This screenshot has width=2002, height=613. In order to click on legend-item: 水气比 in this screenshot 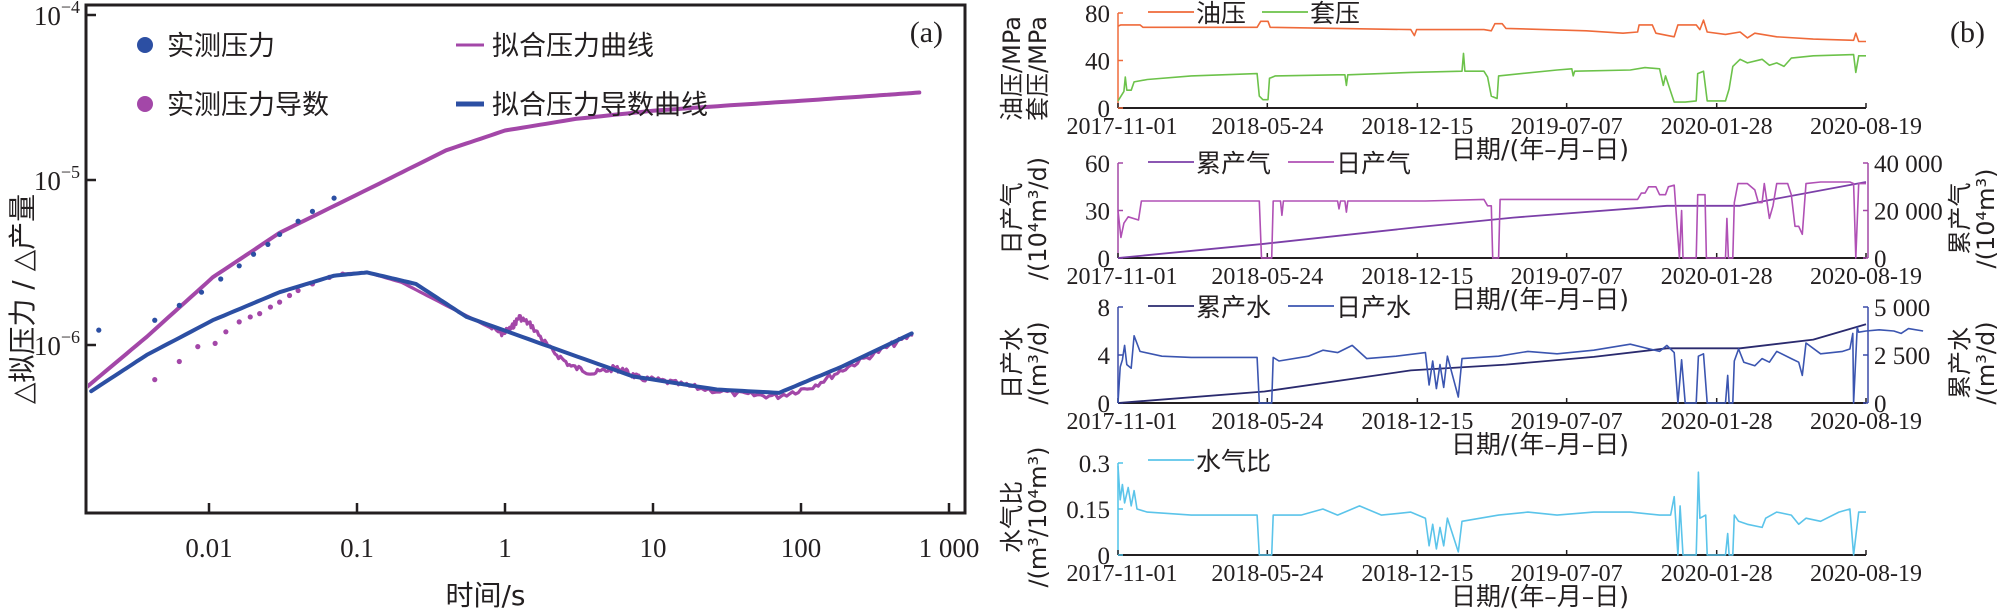, I will do `click(1209, 461)`.